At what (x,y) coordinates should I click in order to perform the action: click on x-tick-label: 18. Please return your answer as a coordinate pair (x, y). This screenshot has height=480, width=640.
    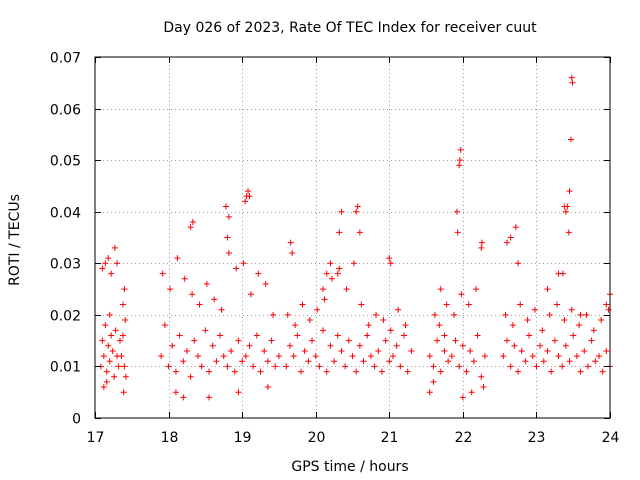
    Looking at the image, I should click on (170, 438).